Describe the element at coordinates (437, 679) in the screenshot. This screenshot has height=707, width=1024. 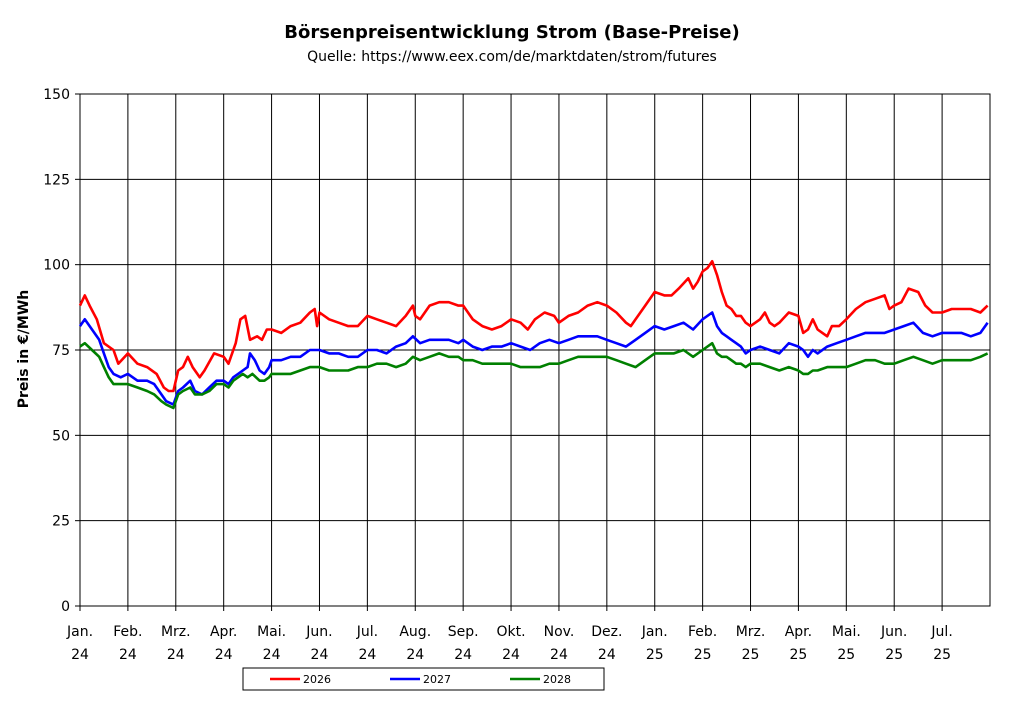
I see `legend-label-2027: 2027` at that location.